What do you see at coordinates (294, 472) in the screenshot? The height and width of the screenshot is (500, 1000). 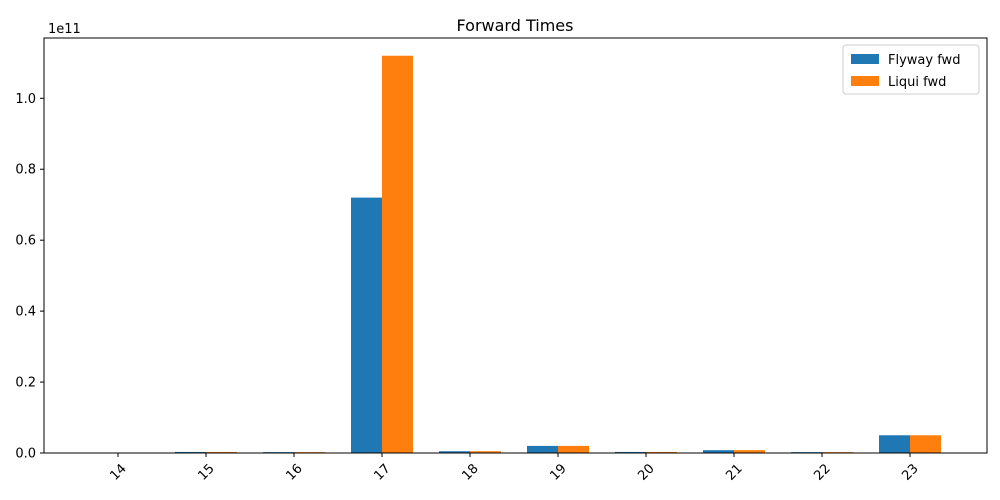 I see `x-tick-label: 16` at bounding box center [294, 472].